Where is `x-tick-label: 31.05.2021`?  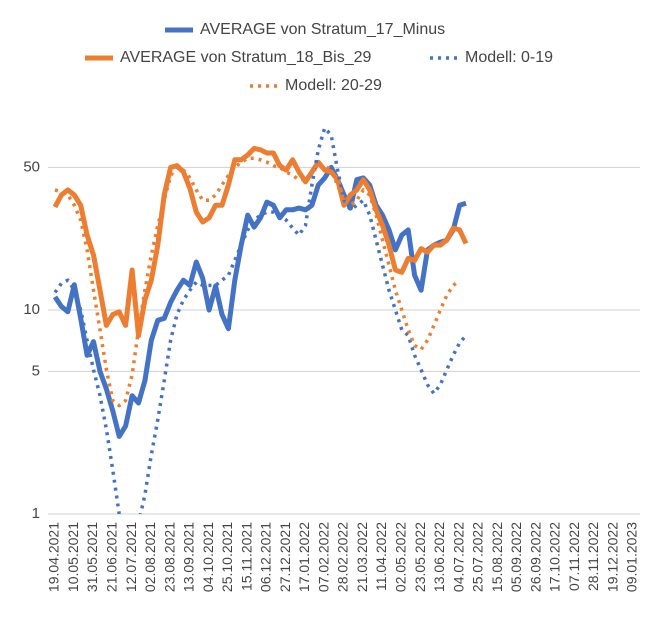
x-tick-label: 31.05.2021 is located at coordinates (92, 557).